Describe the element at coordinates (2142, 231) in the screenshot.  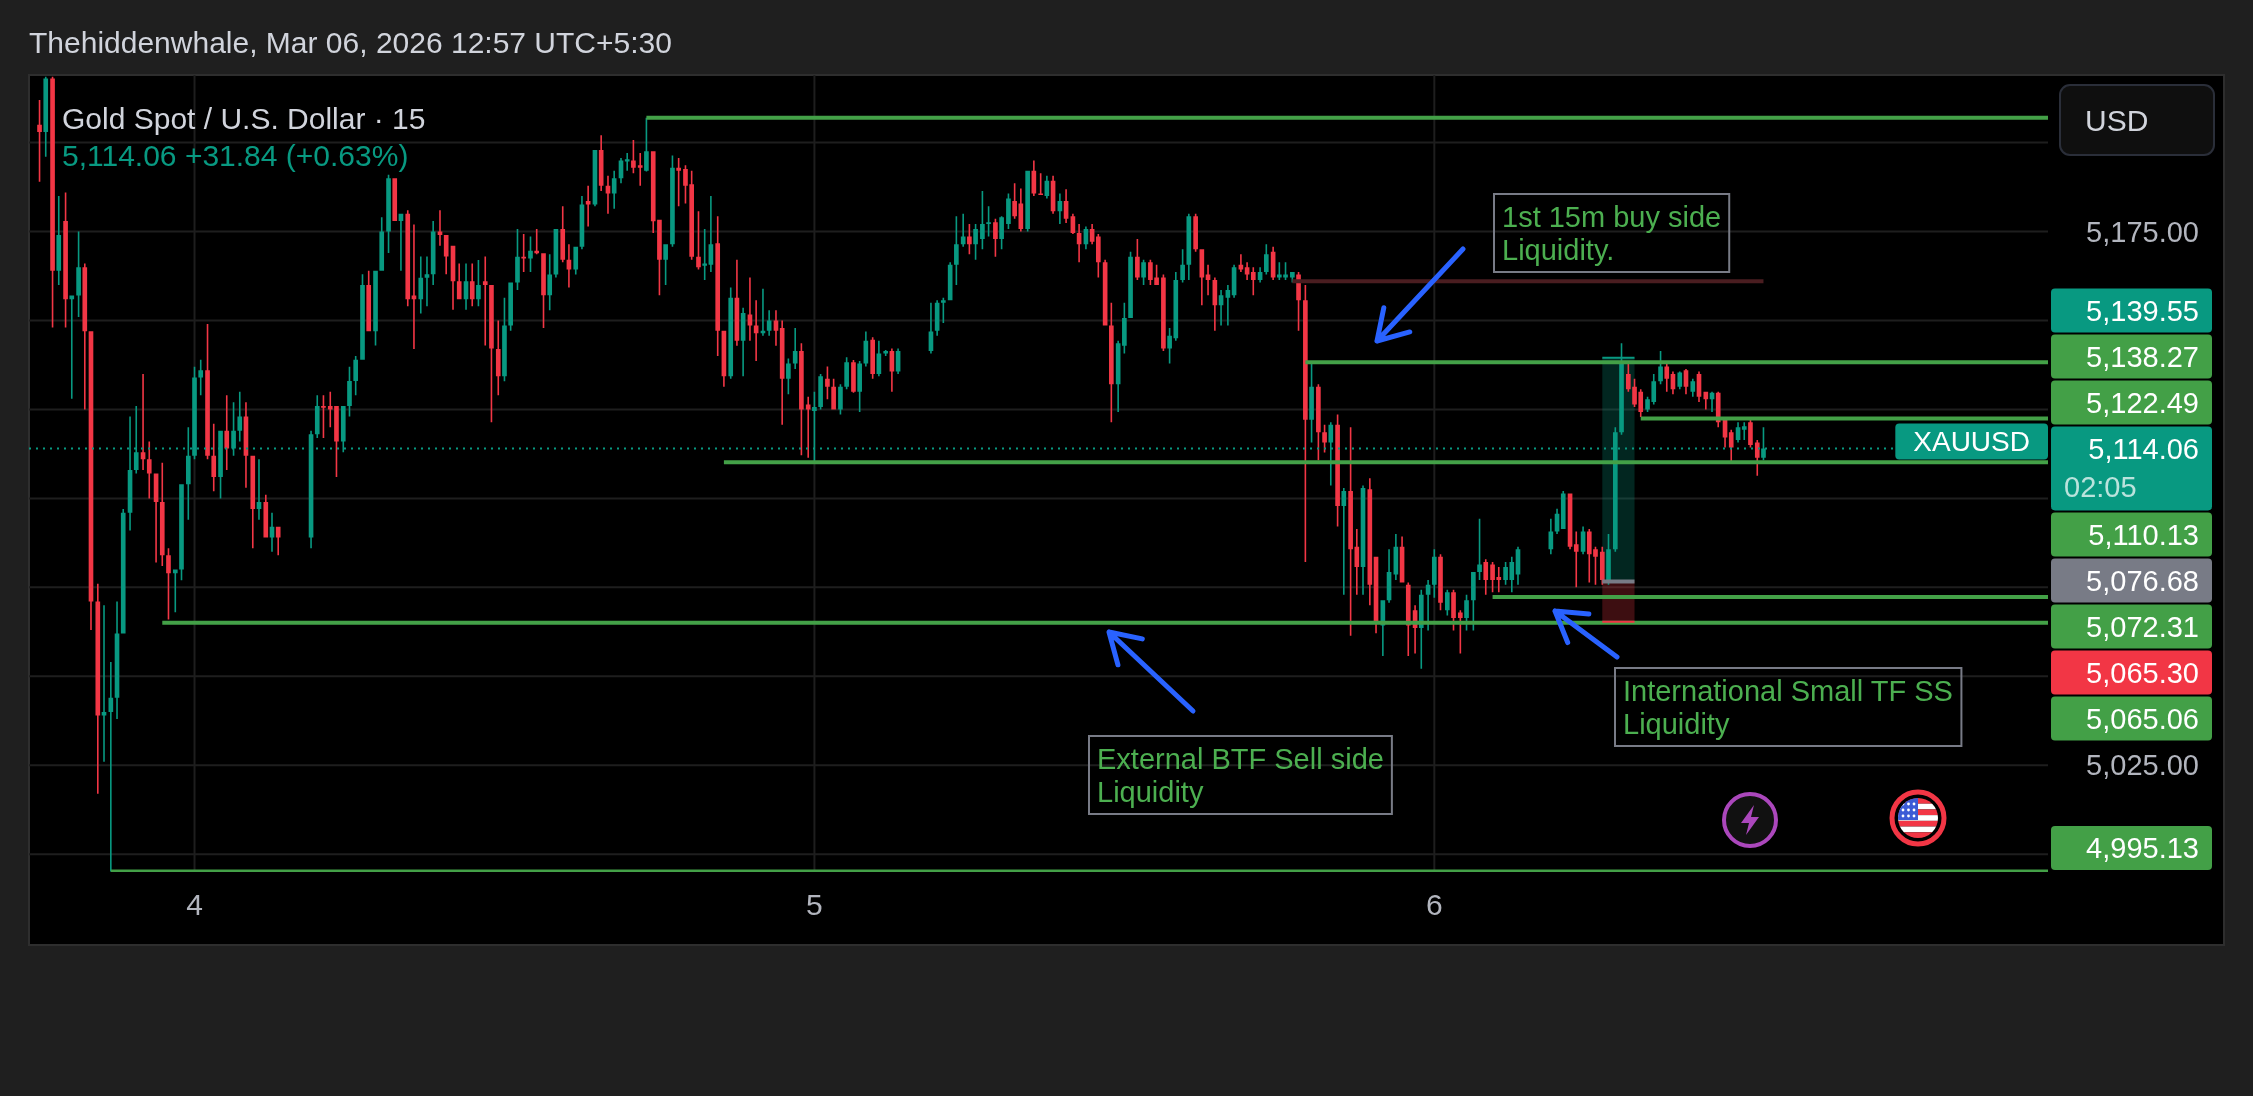
I see `y-tick-label: 5,175.00` at that location.